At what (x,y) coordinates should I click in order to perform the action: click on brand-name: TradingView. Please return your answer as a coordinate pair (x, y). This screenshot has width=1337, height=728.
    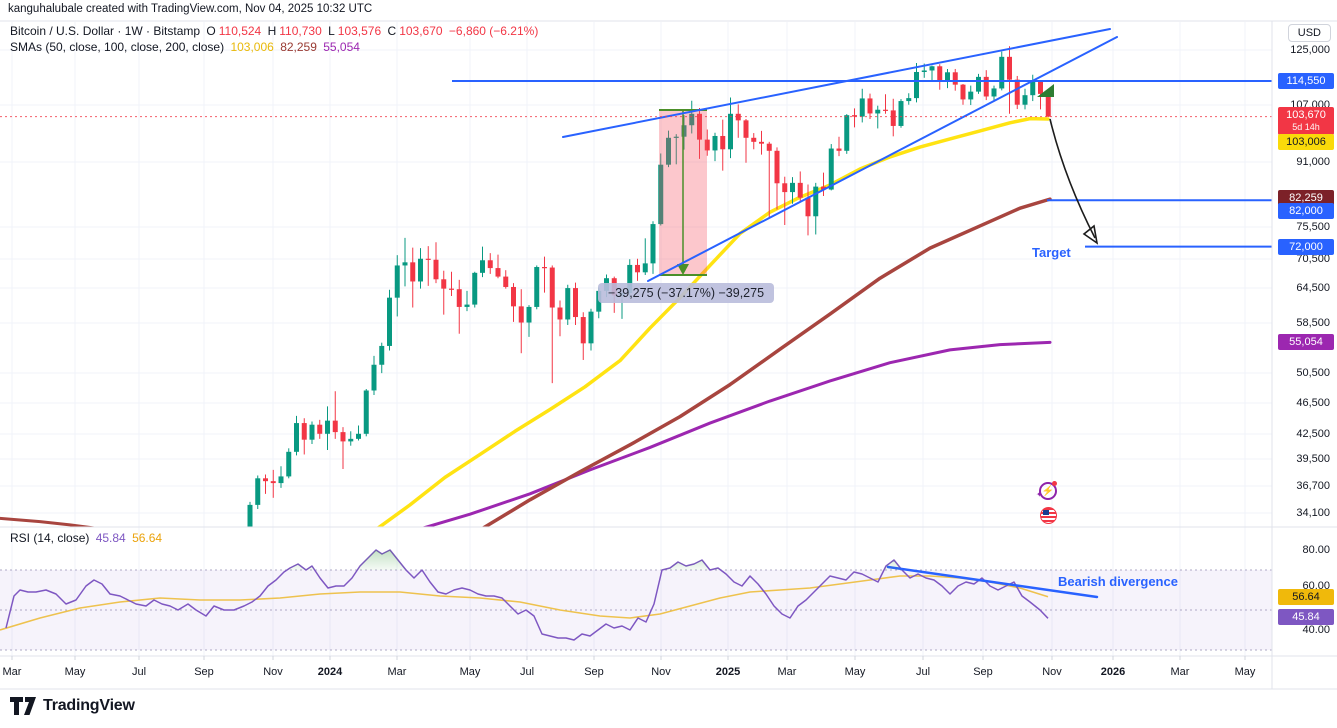
    Looking at the image, I should click on (89, 705).